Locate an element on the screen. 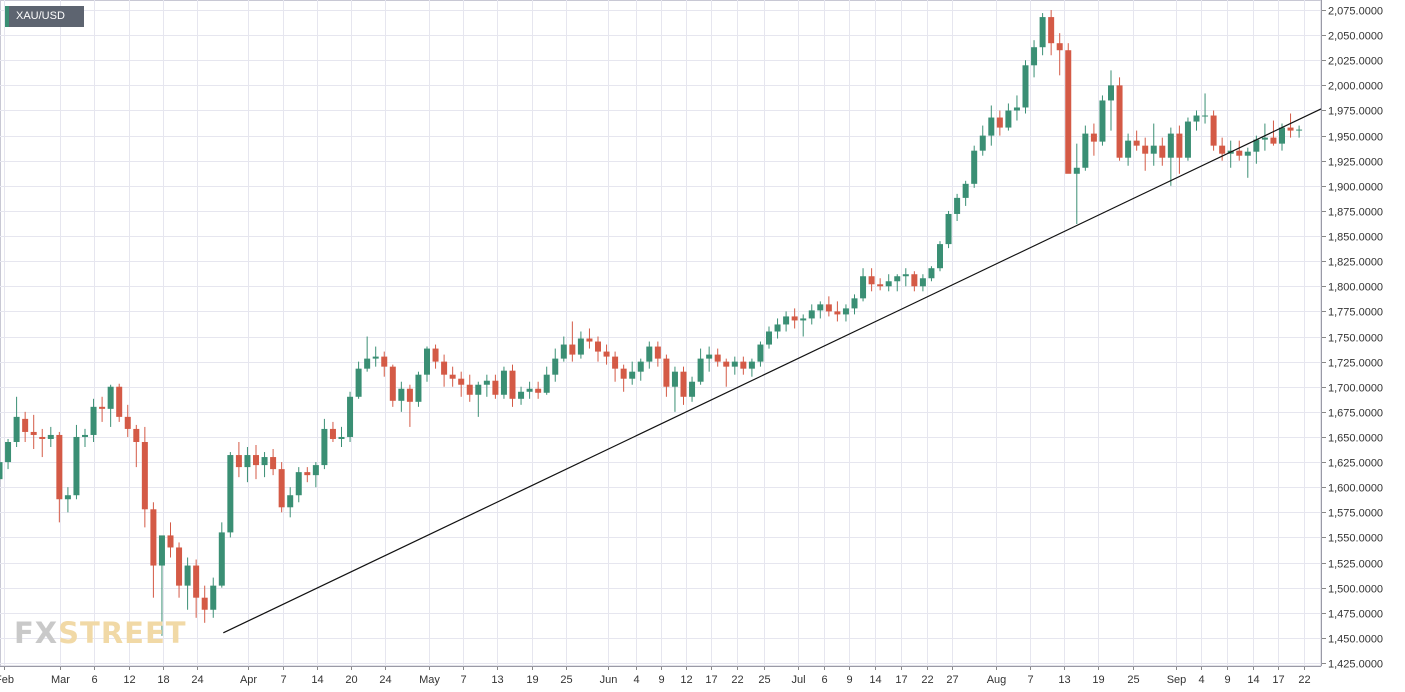 The height and width of the screenshot is (692, 1405). x-tick-label: 18 is located at coordinates (163, 680).